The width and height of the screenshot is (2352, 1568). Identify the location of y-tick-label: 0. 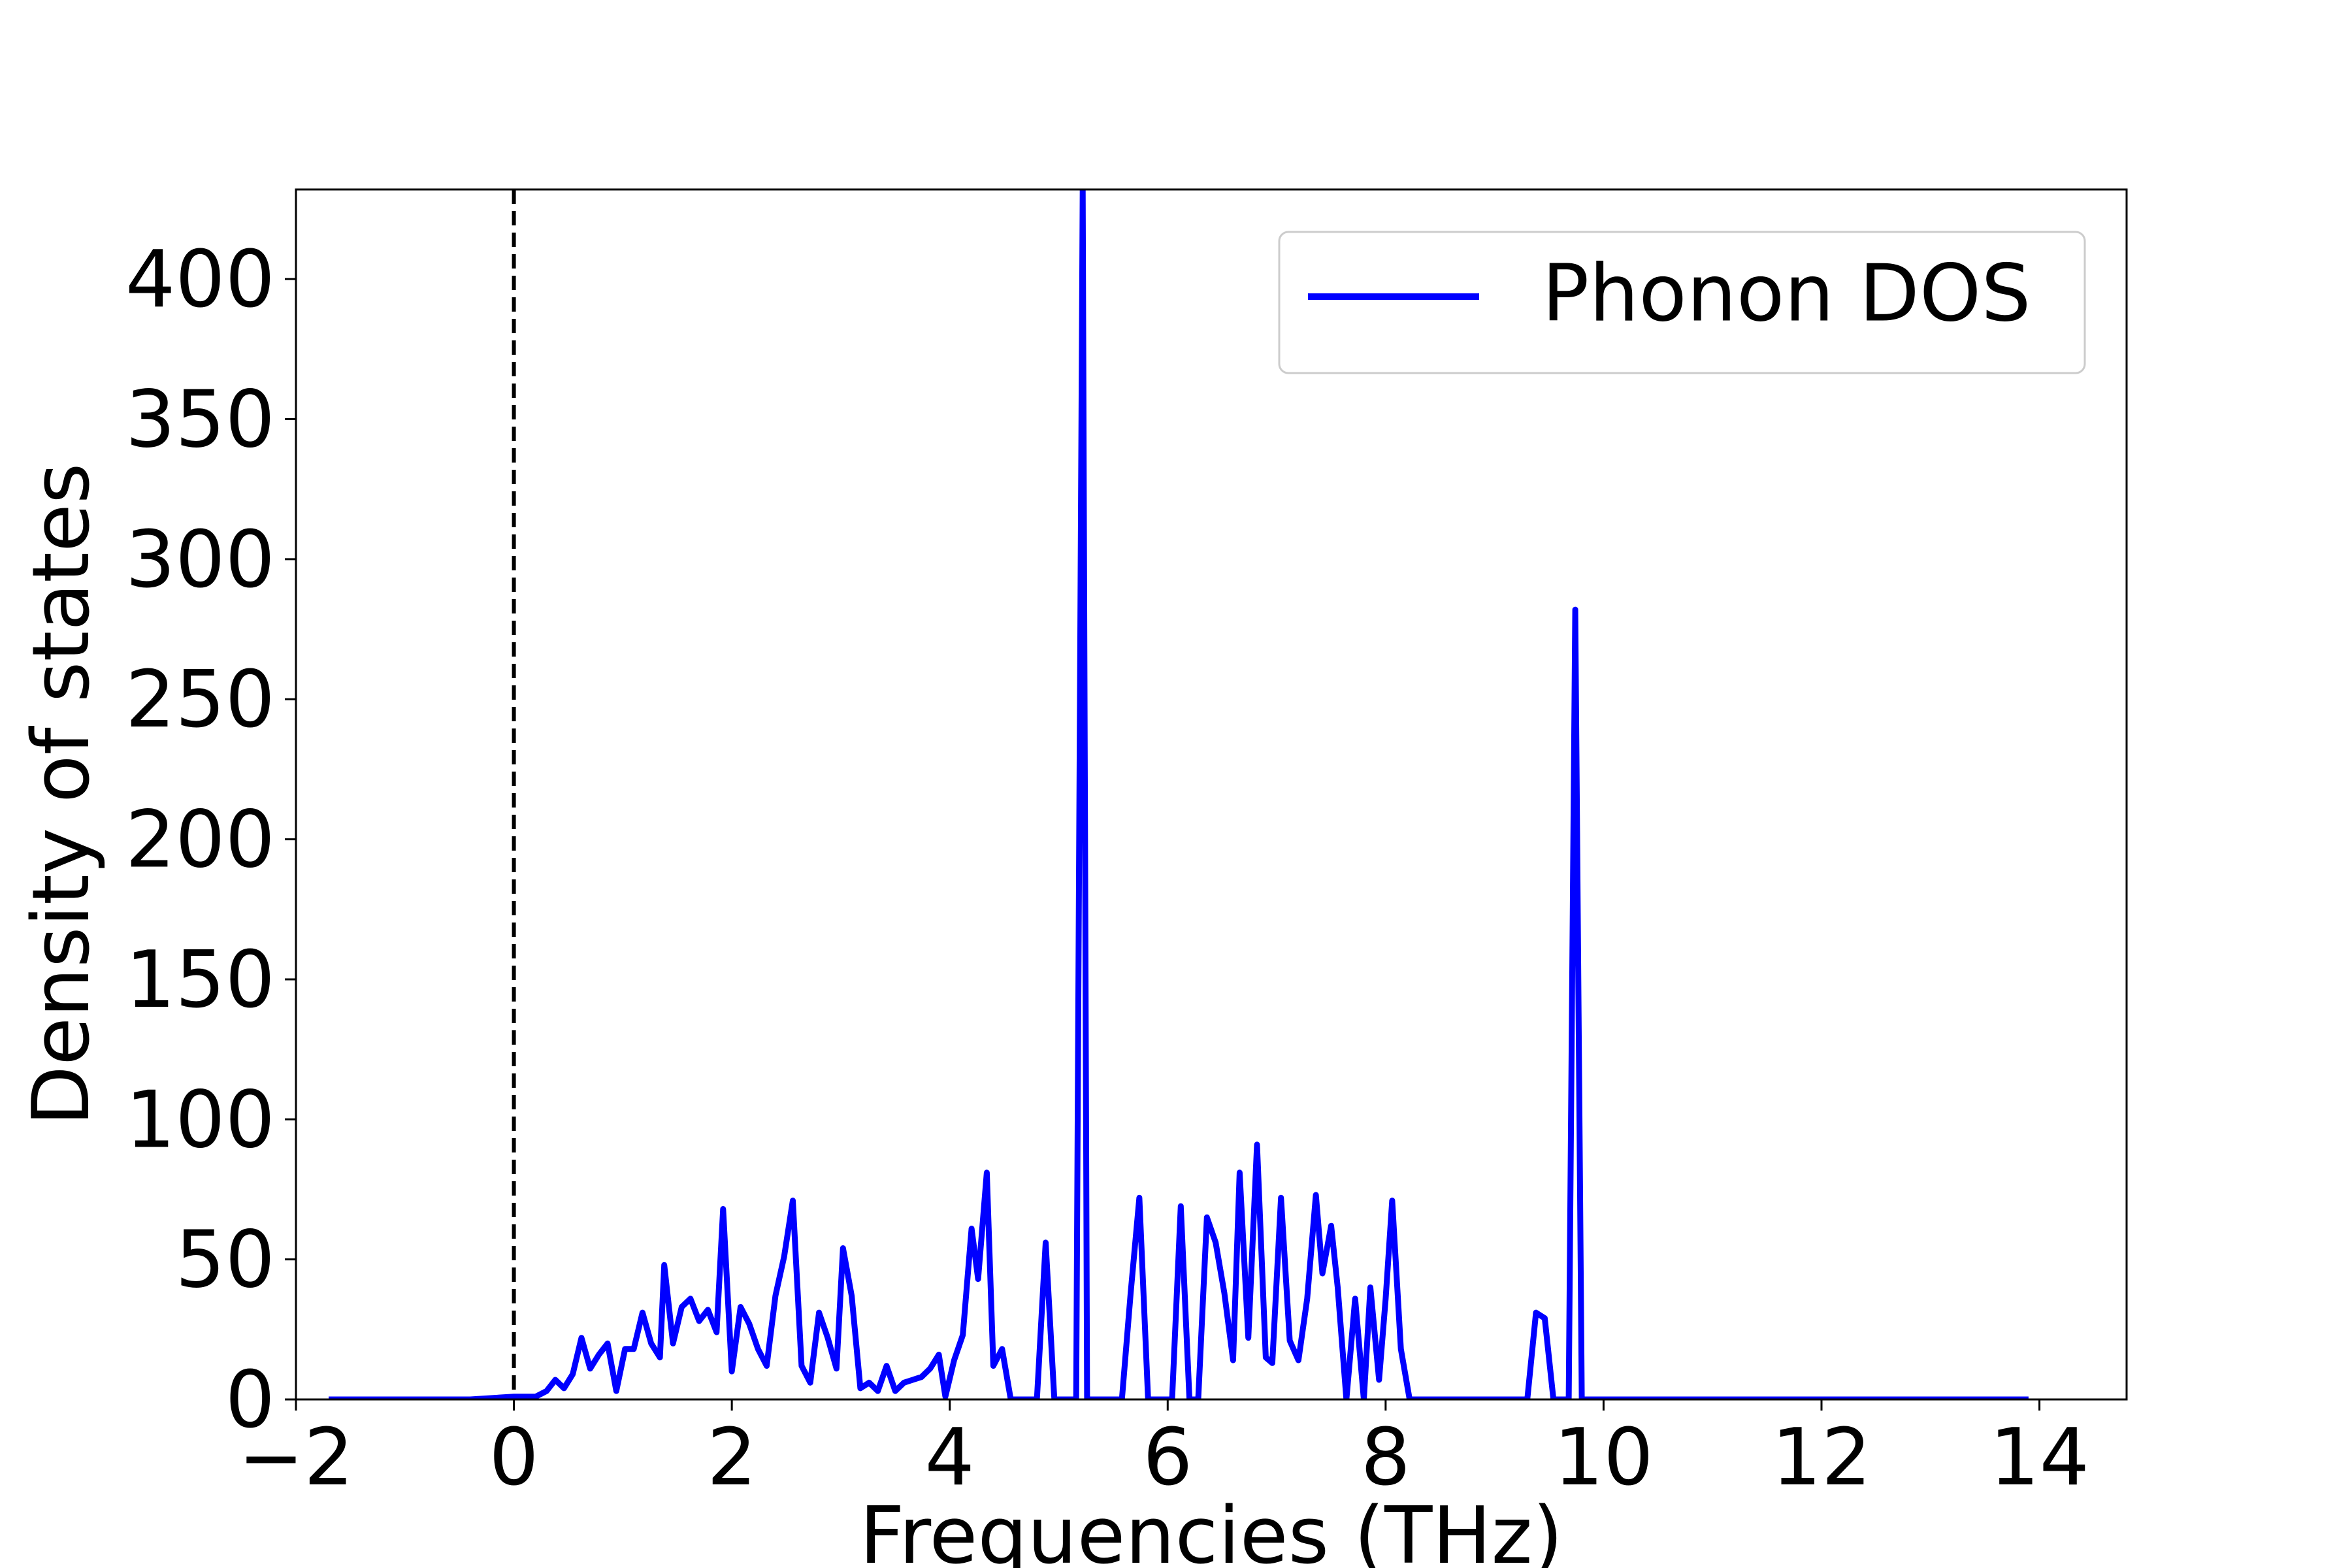
(250, 1400).